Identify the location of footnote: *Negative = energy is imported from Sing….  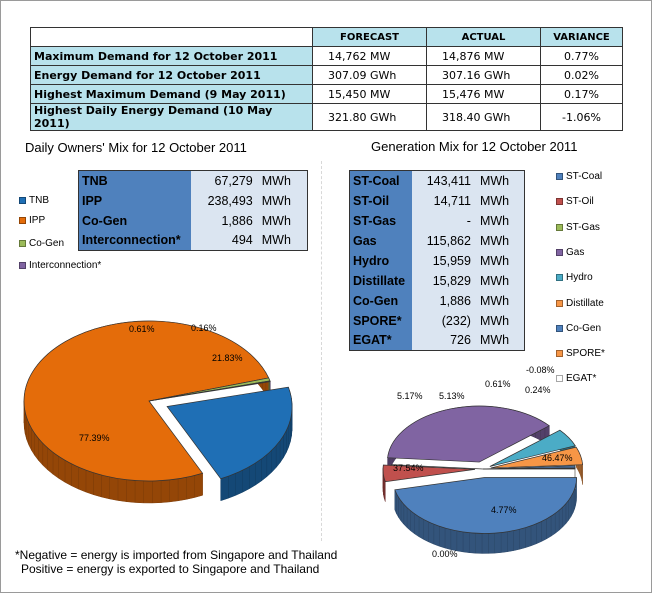
(176, 562).